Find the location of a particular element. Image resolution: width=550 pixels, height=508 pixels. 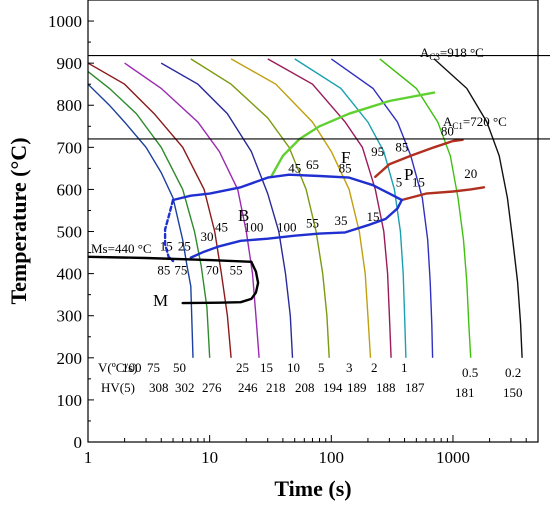

y-tick-label: 700 is located at coordinates (70, 147).